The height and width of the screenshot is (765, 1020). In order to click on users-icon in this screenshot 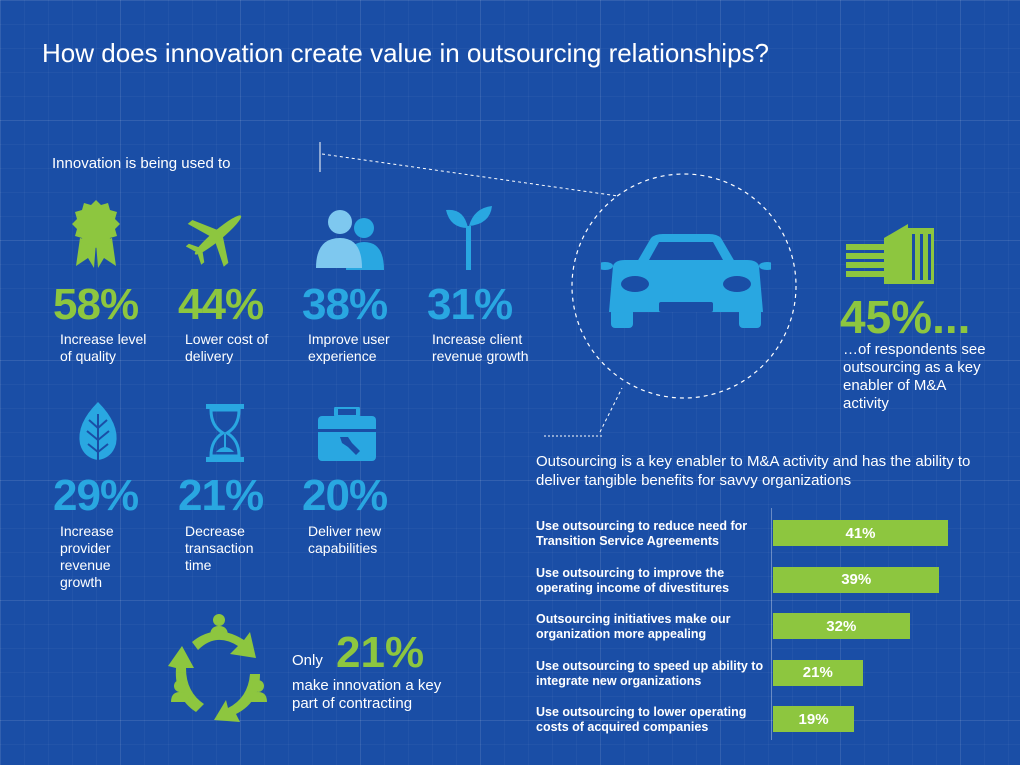, I will do `click(350, 240)`.